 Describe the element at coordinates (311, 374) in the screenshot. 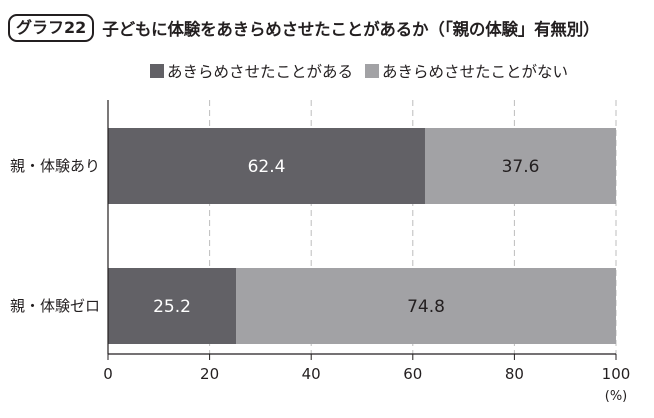

I see `x-tick-label-40: 40` at that location.